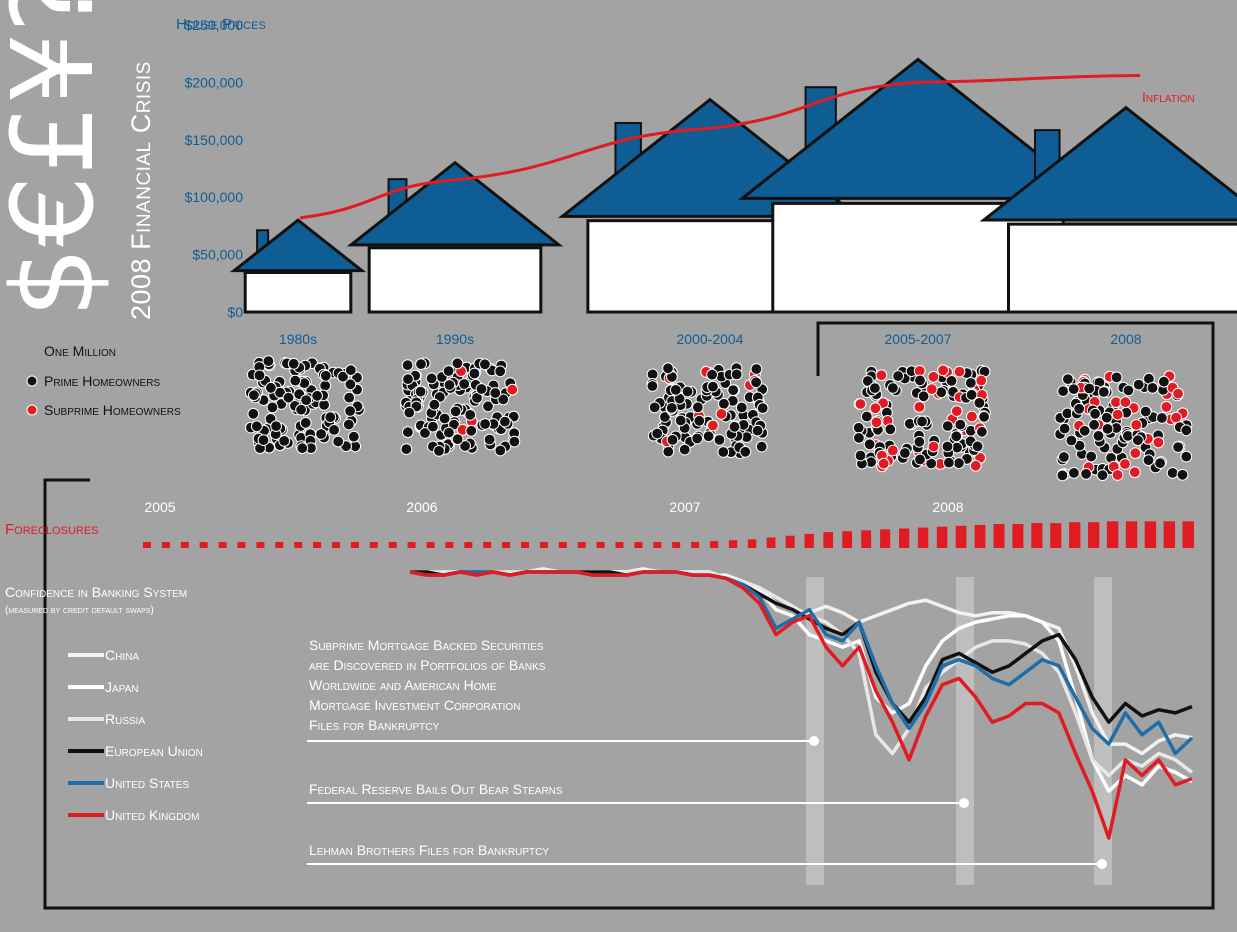  I want to click on legend-label-china: China, so click(122, 655).